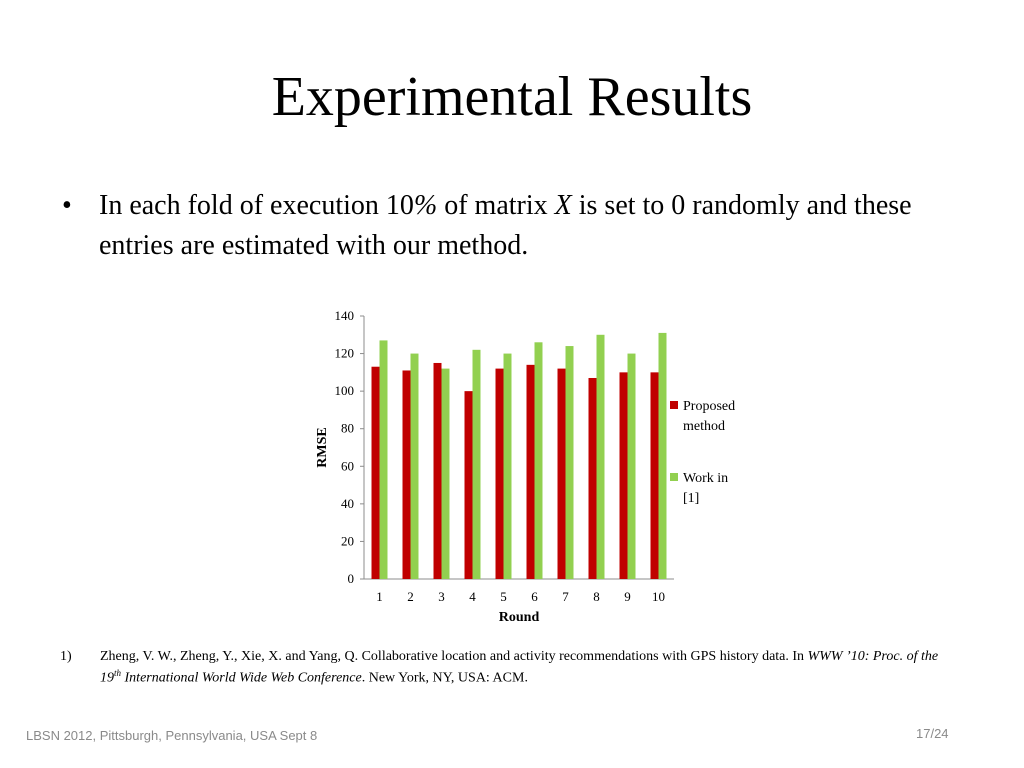  I want to click on x-tick-label: 10, so click(658, 596).